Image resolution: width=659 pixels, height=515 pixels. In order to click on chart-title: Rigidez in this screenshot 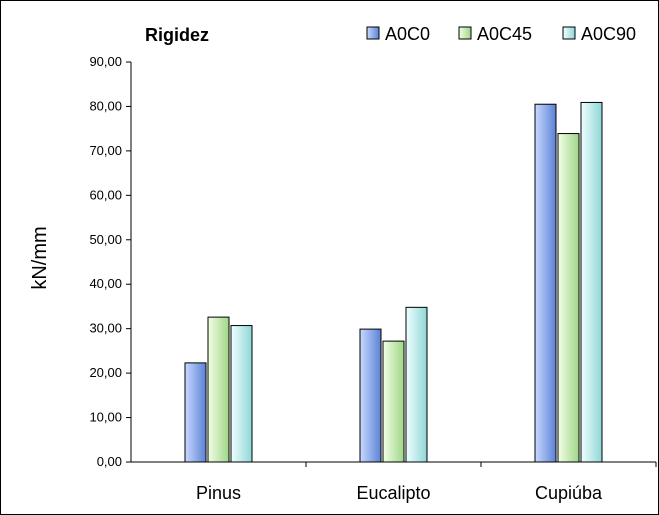, I will do `click(177, 35)`.